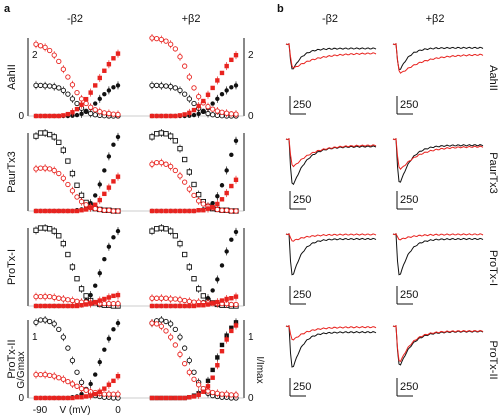 The height and width of the screenshot is (418, 500). I want to click on trace-panel-1: 250, so click(438, 268).